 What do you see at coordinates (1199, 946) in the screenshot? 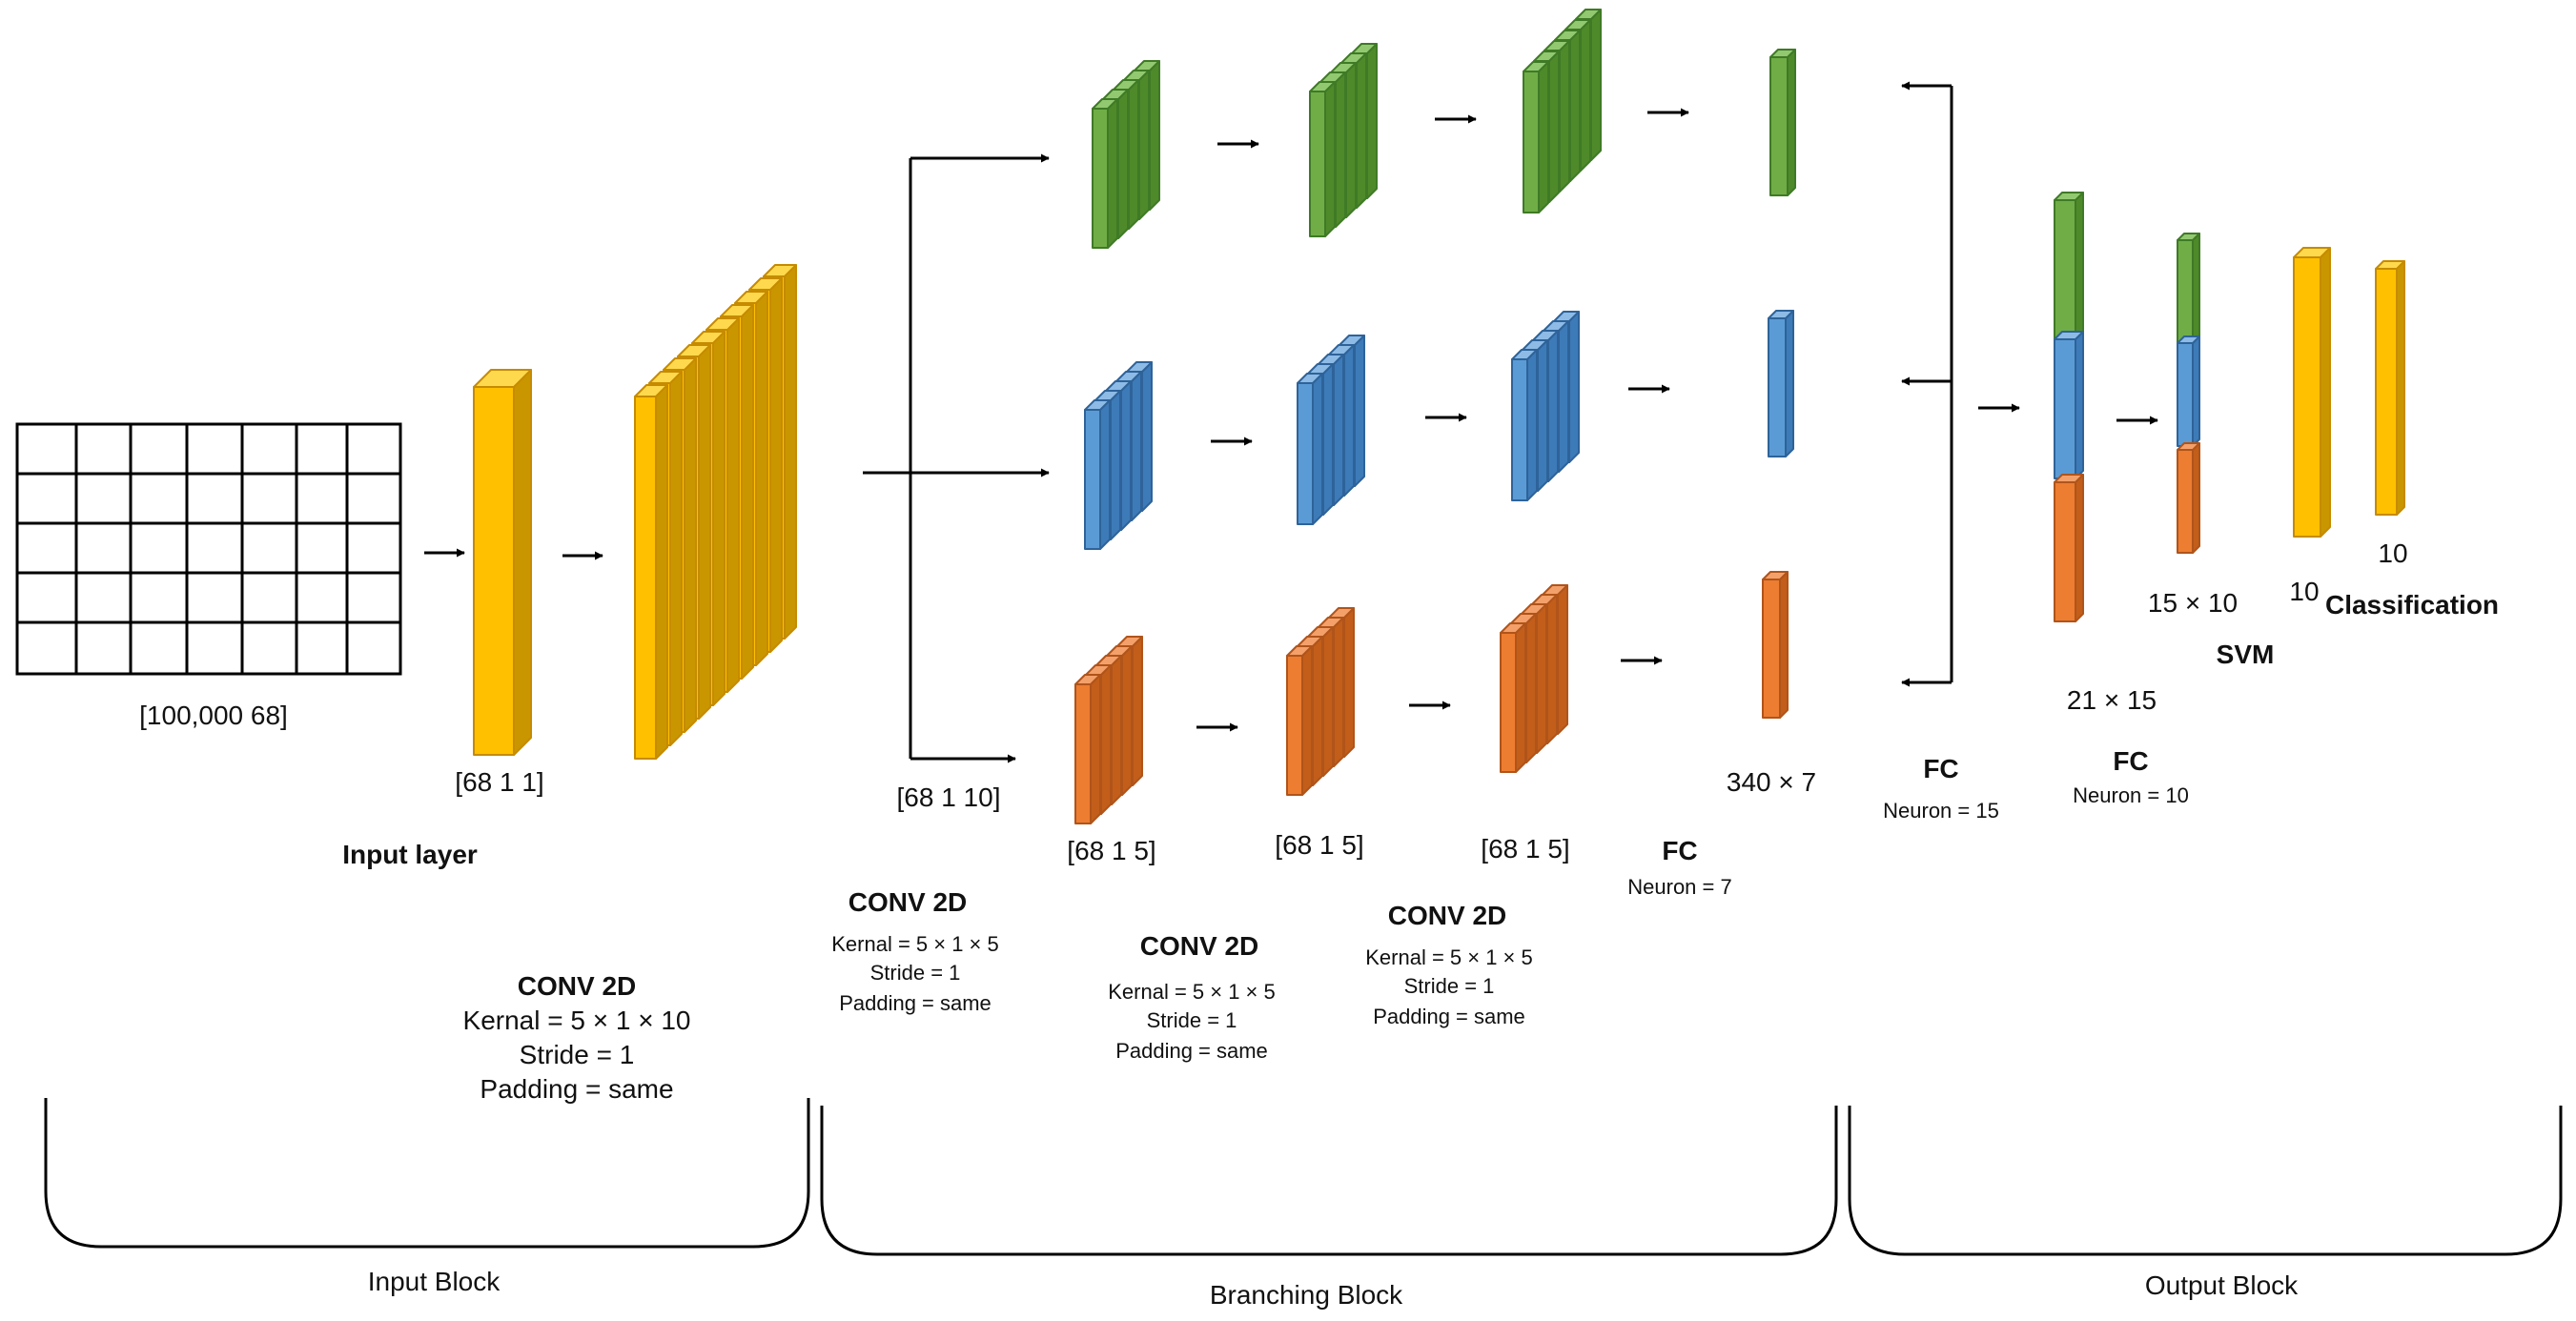
I see `conv2-title: CONV 2D` at bounding box center [1199, 946].